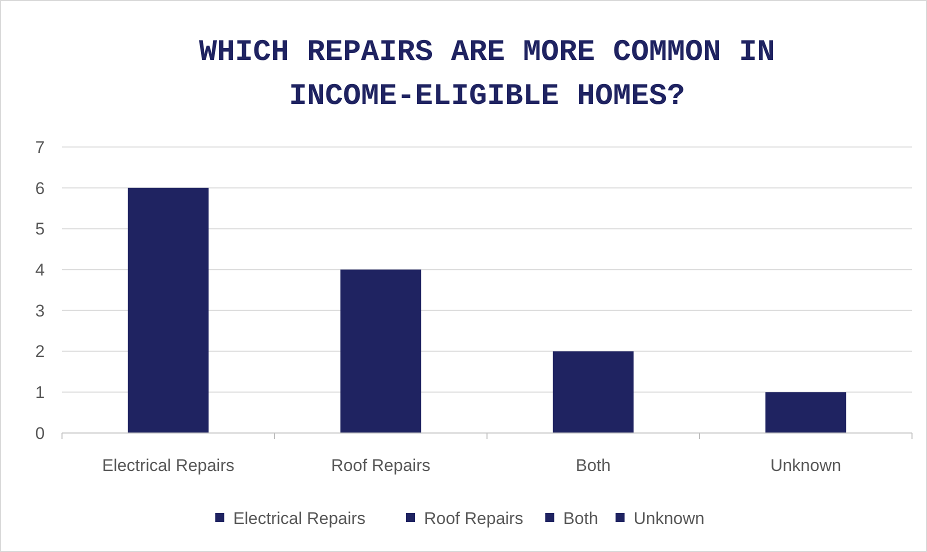 The height and width of the screenshot is (552, 927). I want to click on x-tick-label: Both, so click(593, 465).